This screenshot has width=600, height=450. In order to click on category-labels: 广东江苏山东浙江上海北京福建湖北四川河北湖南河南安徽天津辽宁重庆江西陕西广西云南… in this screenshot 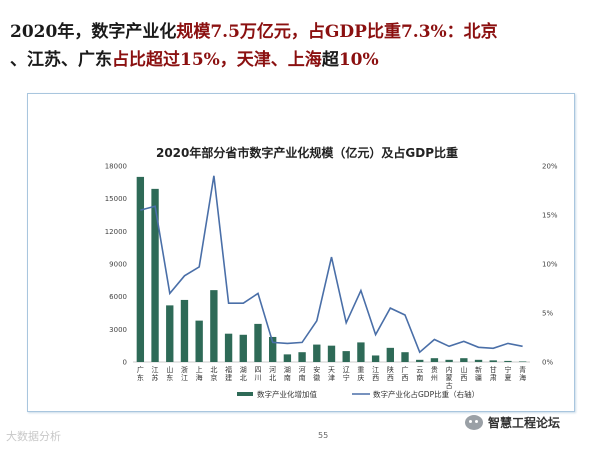, I will do `click(331, 377)`.